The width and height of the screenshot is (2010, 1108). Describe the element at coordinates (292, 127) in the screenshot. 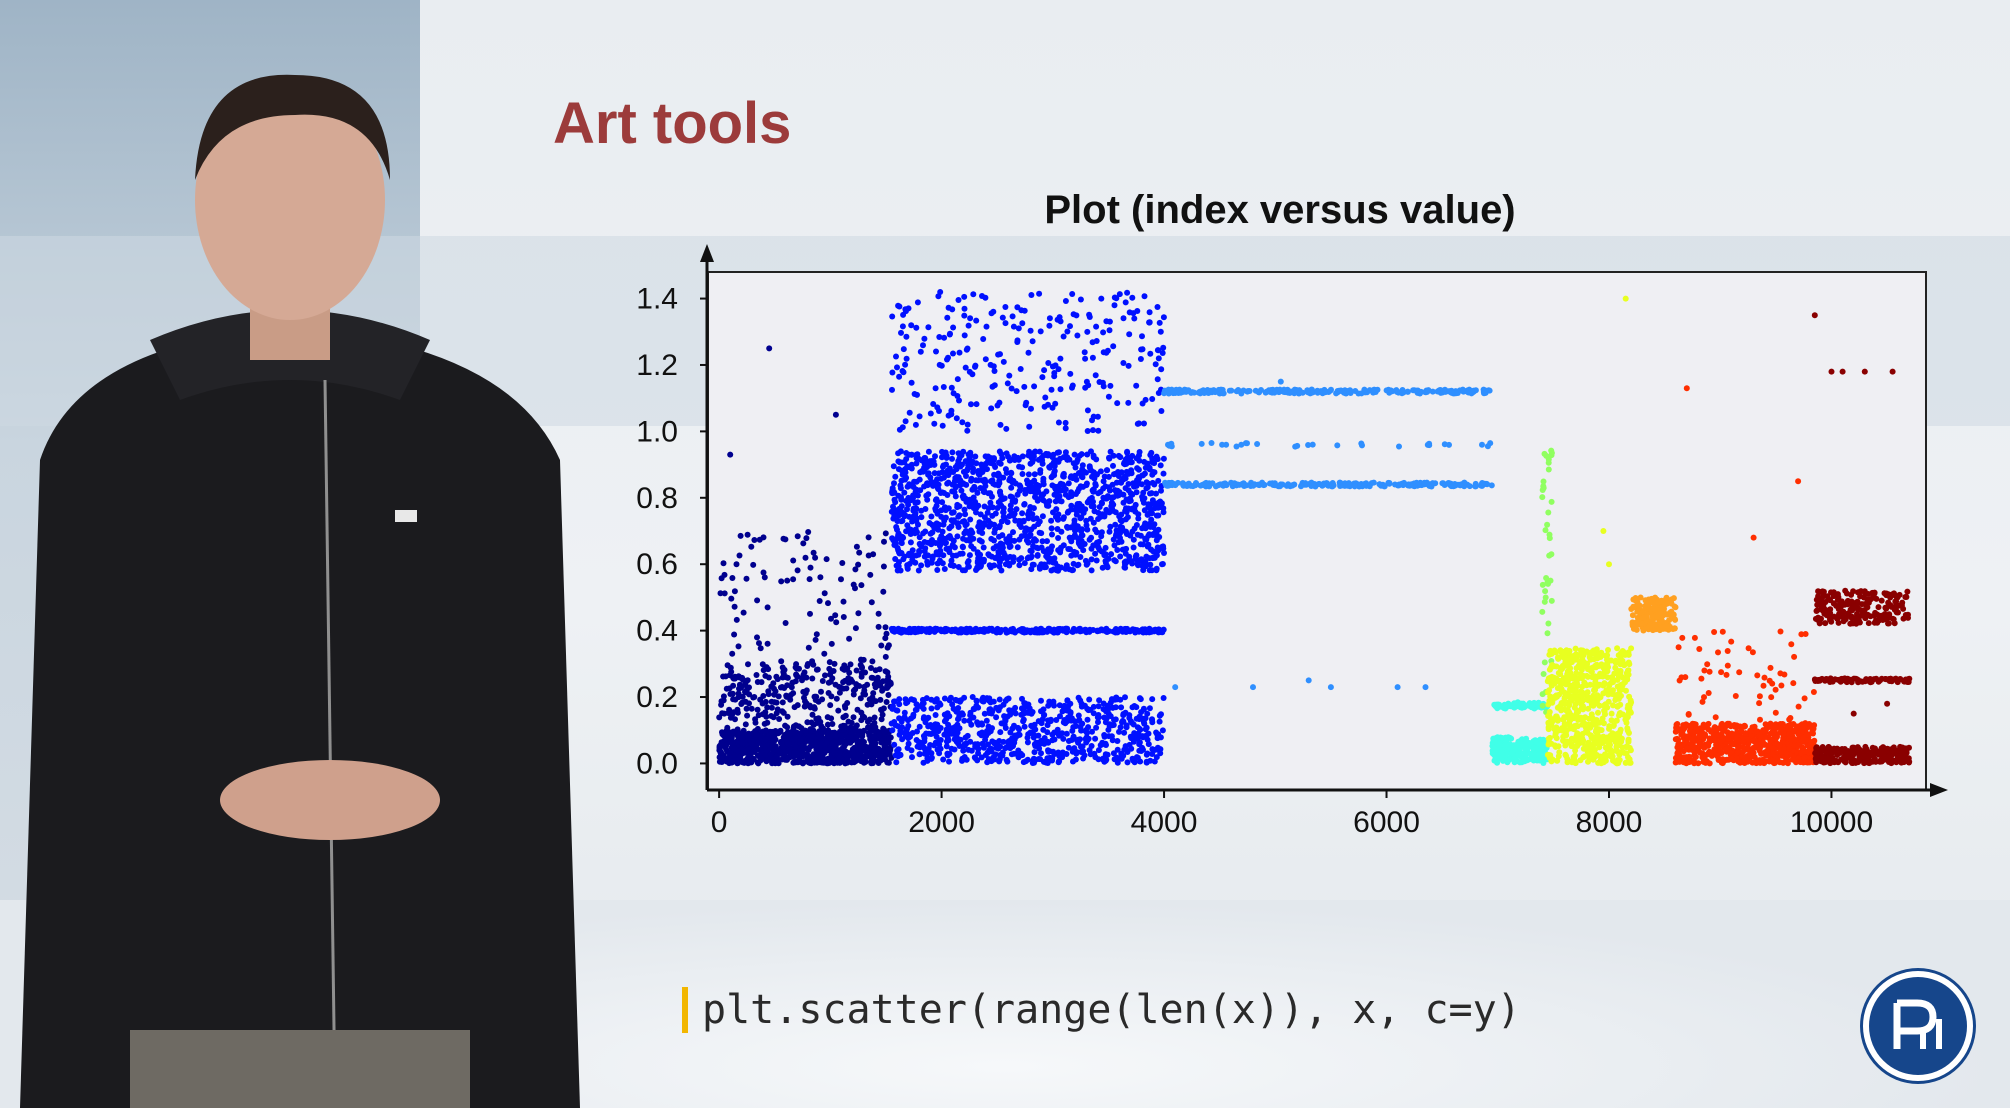

I see `presenter-hair` at that location.